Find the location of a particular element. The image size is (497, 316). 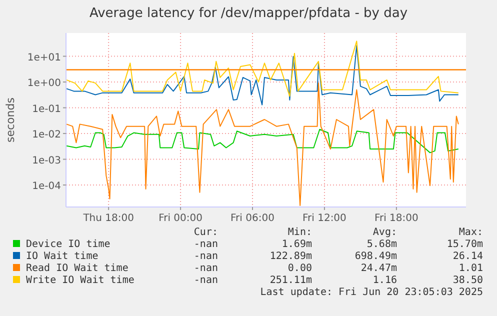

y-tick-label: 1e-02 is located at coordinates (46, 135).